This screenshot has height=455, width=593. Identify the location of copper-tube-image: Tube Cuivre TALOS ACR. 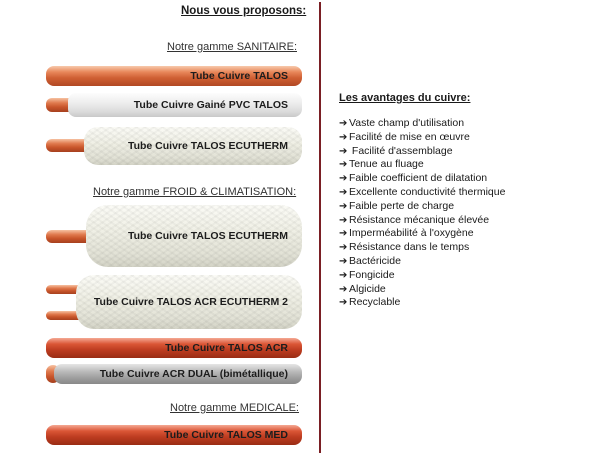
(174, 348).